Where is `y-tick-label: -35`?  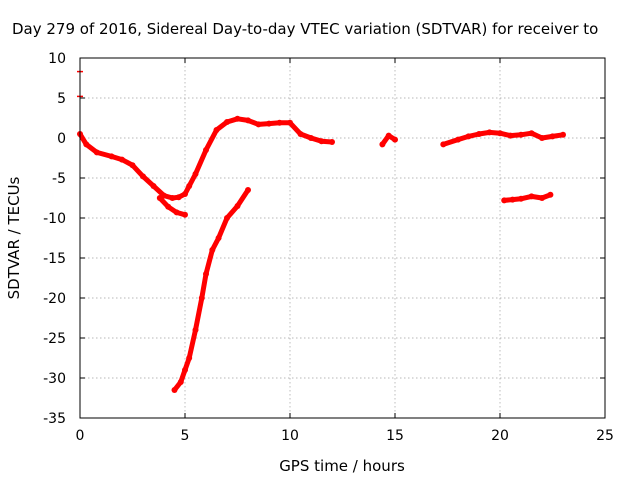
y-tick-label: -35 is located at coordinates (54, 419).